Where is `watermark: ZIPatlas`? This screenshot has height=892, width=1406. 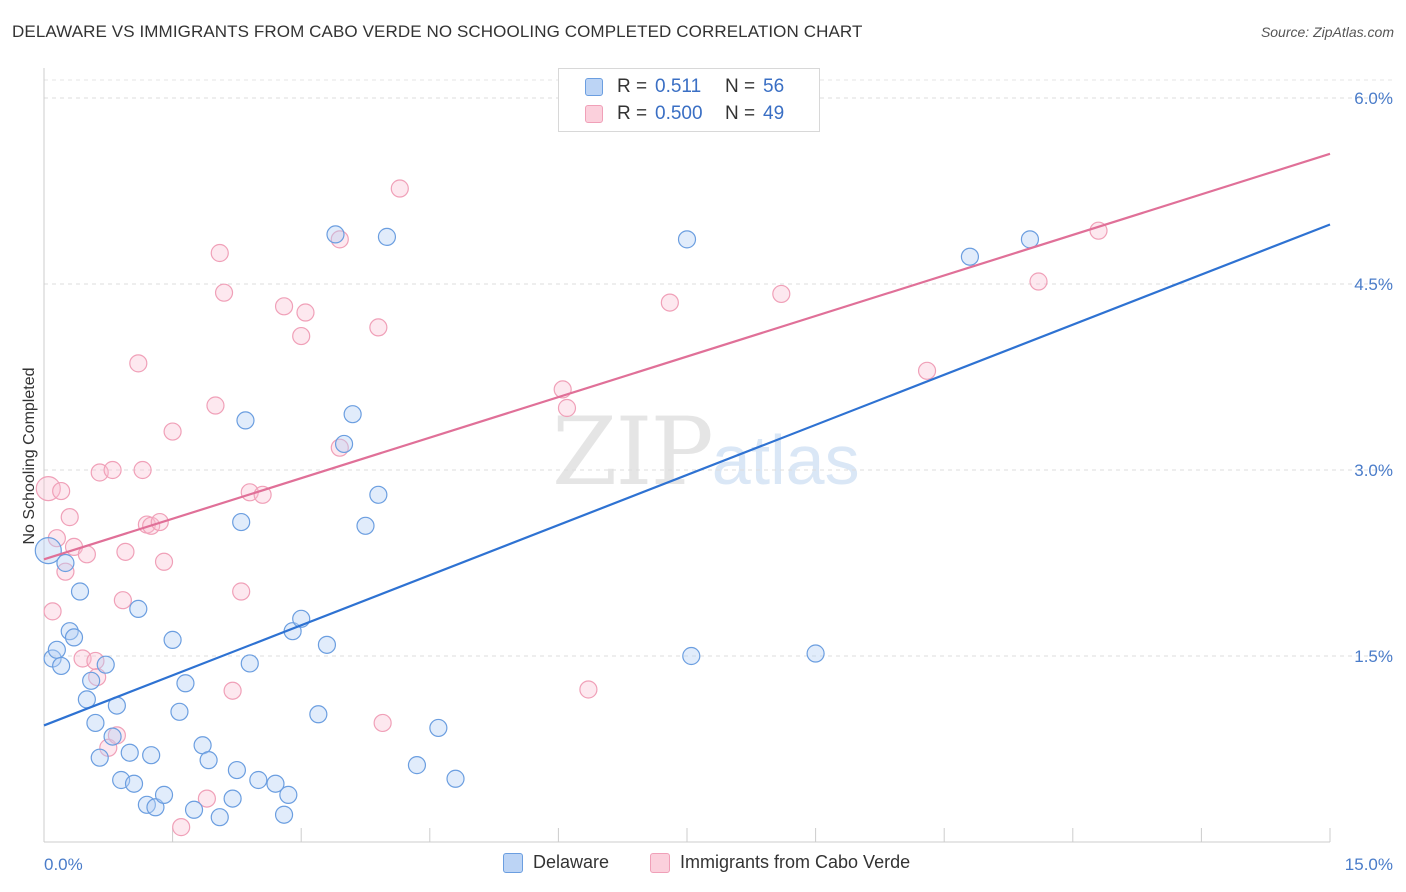
watermark: ZIPatlas is located at coordinates (706, 452).